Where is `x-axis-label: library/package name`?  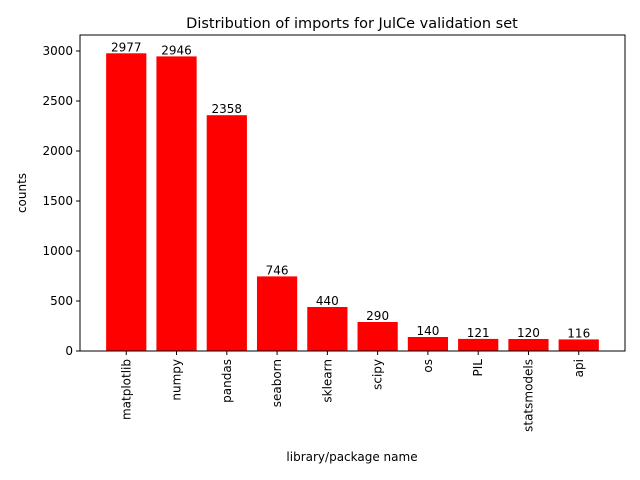
x-axis-label: library/package name is located at coordinates (351, 457).